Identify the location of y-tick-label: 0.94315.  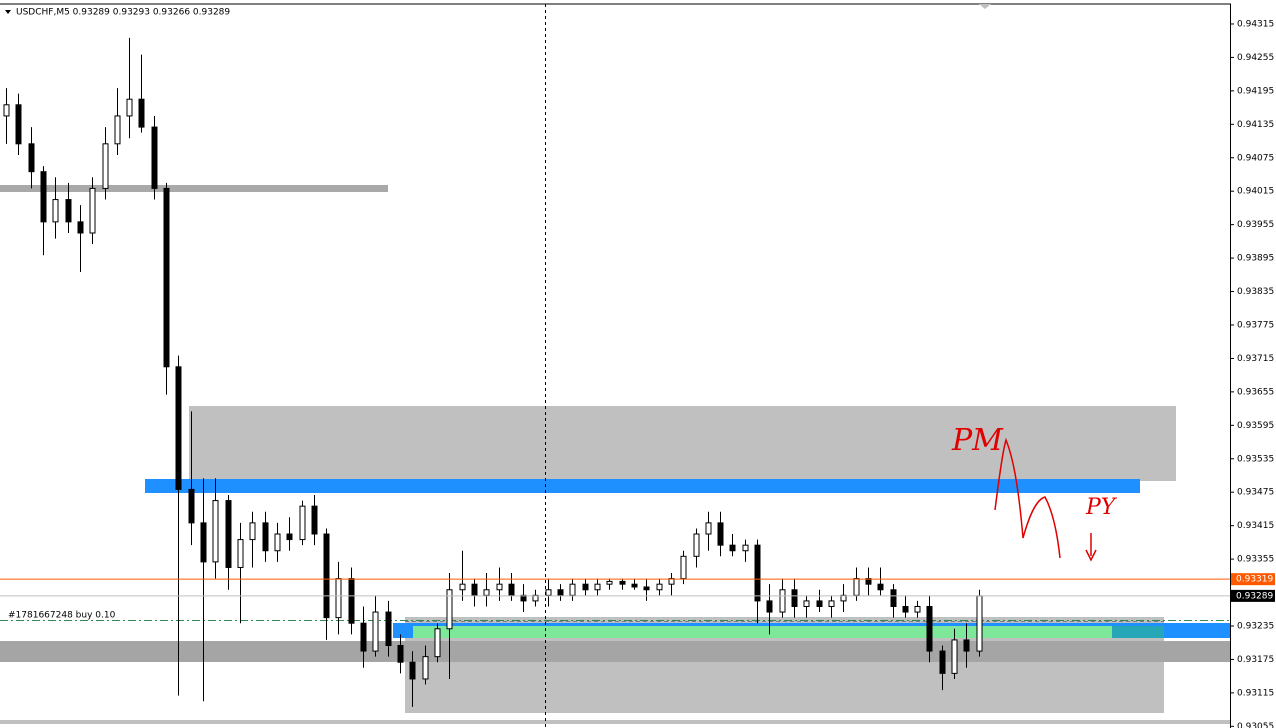
(1255, 24).